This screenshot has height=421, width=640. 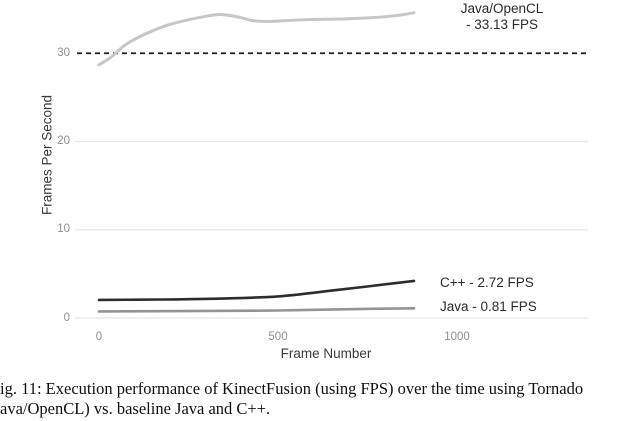 I want to click on legend-java: Java - 0.81 FPS, so click(x=488, y=306).